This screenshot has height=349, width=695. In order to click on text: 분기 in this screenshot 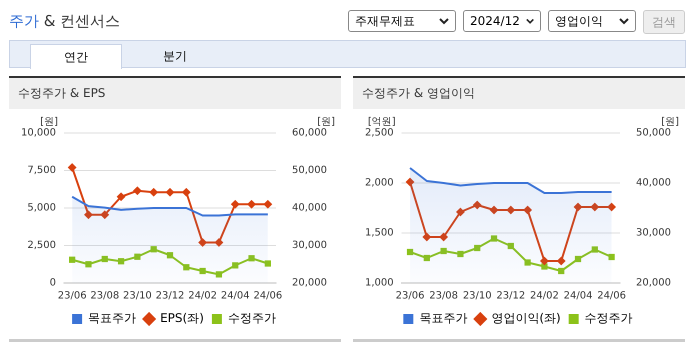, I will do `click(175, 56)`.